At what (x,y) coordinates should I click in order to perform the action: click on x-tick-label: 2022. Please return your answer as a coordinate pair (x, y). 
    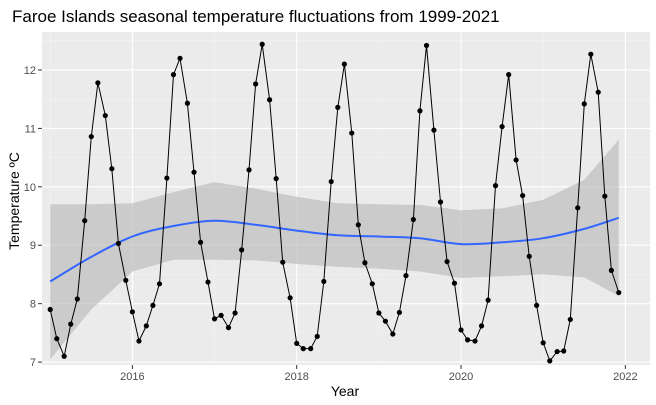
    Looking at the image, I should click on (625, 377).